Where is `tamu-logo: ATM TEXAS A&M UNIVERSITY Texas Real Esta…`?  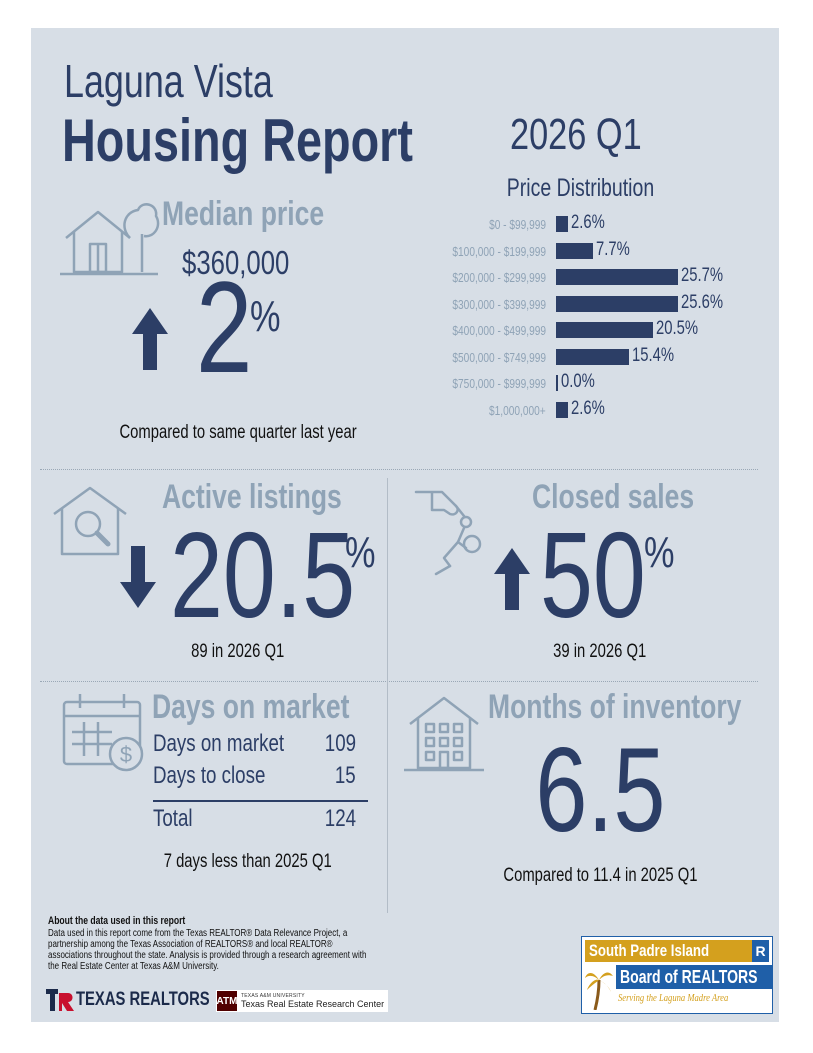 tamu-logo: ATM TEXAS A&M UNIVERSITY Texas Real Esta… is located at coordinates (302, 1001).